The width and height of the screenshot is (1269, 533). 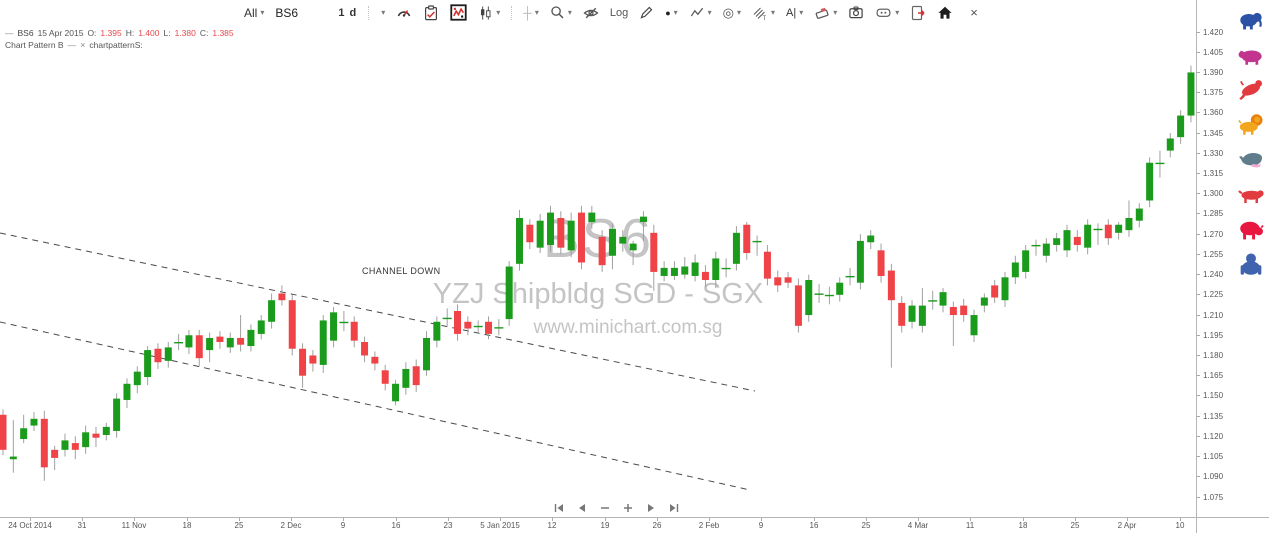 What do you see at coordinates (763, 13) in the screenshot?
I see `channel-tool-dropdown: T ▾` at bounding box center [763, 13].